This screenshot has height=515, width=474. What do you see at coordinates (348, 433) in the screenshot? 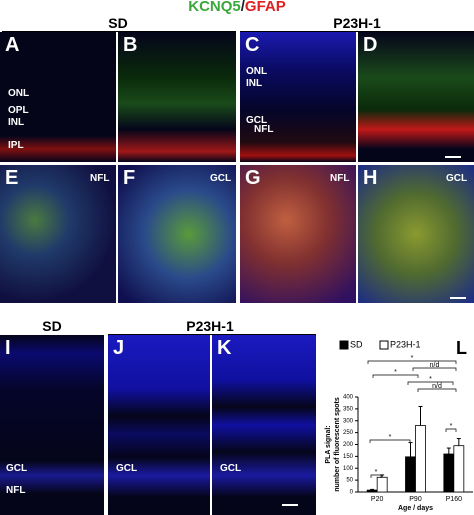
I see `y-tick-label: 250` at bounding box center [348, 433].